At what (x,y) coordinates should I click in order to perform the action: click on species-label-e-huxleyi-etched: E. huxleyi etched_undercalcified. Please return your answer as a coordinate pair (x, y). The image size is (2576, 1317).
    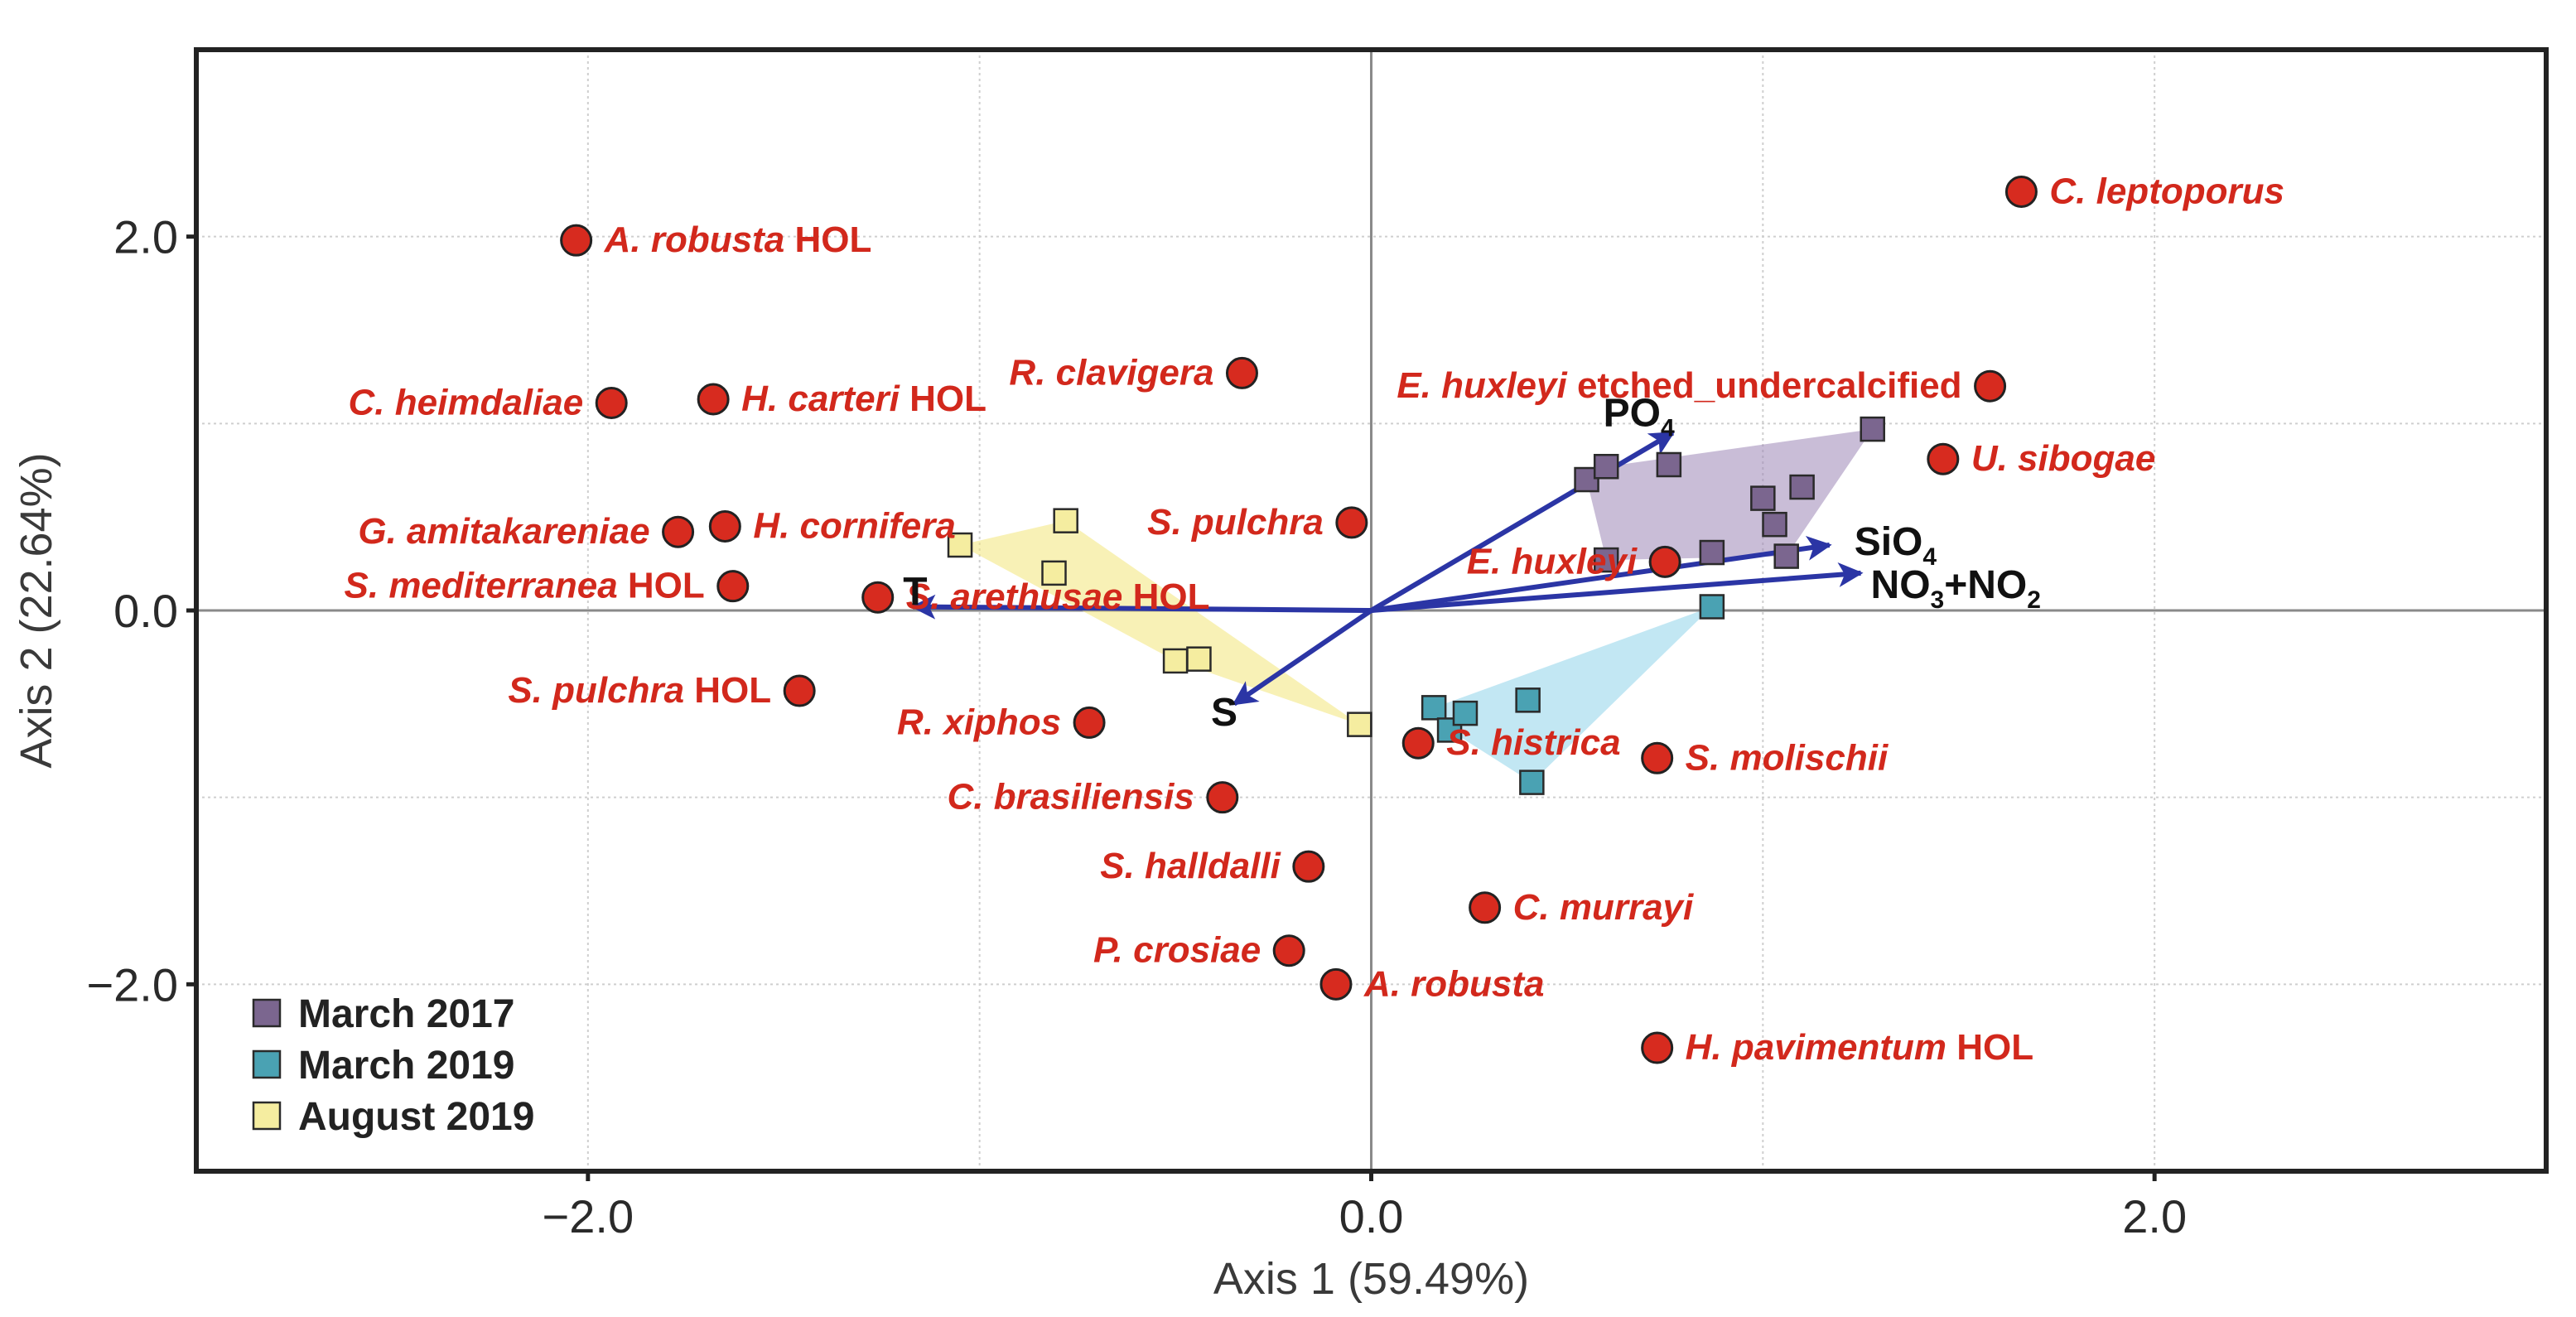
    Looking at the image, I should click on (1679, 385).